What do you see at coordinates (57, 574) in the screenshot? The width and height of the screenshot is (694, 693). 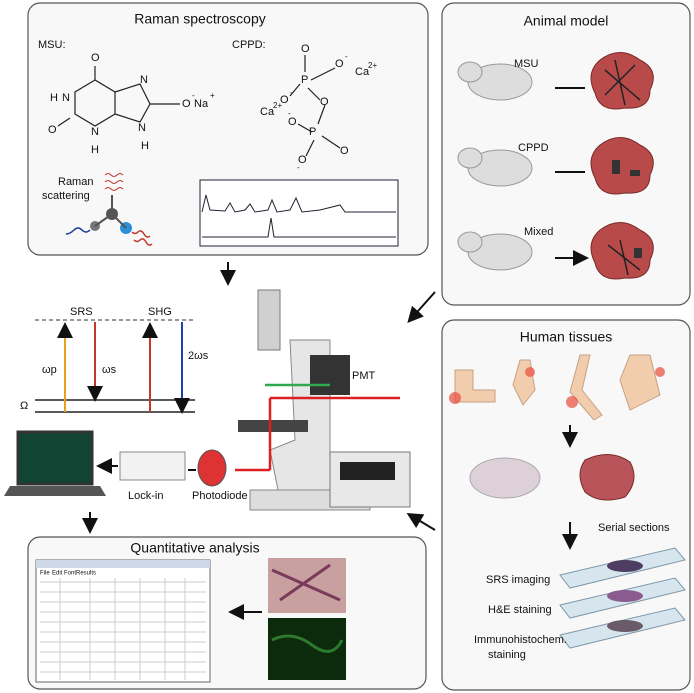 I see `label: Edit` at bounding box center [57, 574].